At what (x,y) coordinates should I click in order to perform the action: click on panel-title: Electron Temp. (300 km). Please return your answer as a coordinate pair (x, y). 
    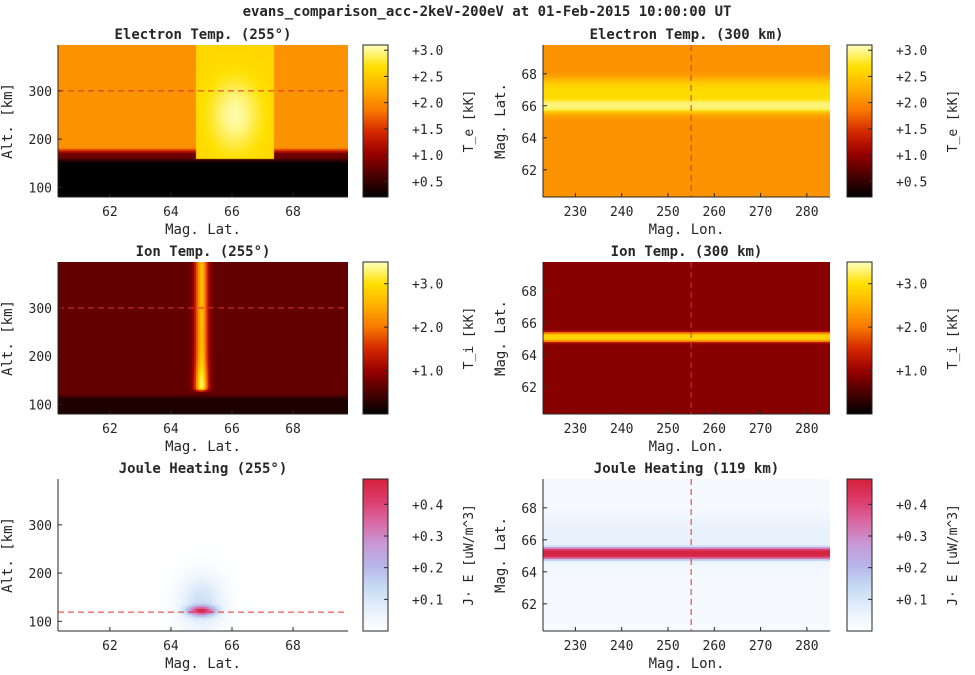
    Looking at the image, I should click on (687, 35).